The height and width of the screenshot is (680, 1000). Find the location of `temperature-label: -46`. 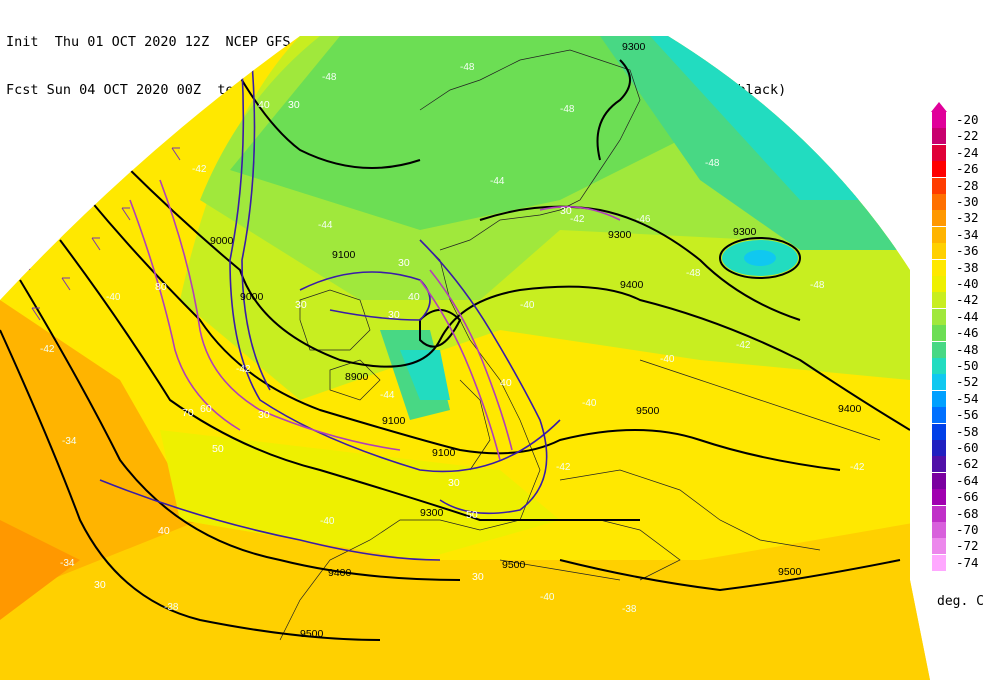

temperature-label: -46 is located at coordinates (643, 219).